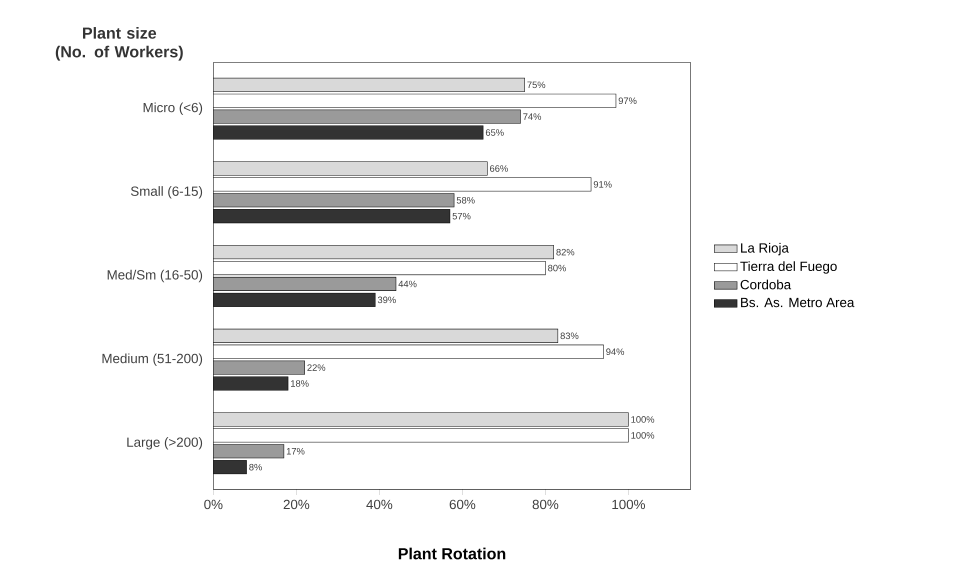 The image size is (966, 580). I want to click on data-label: 97%, so click(627, 100).